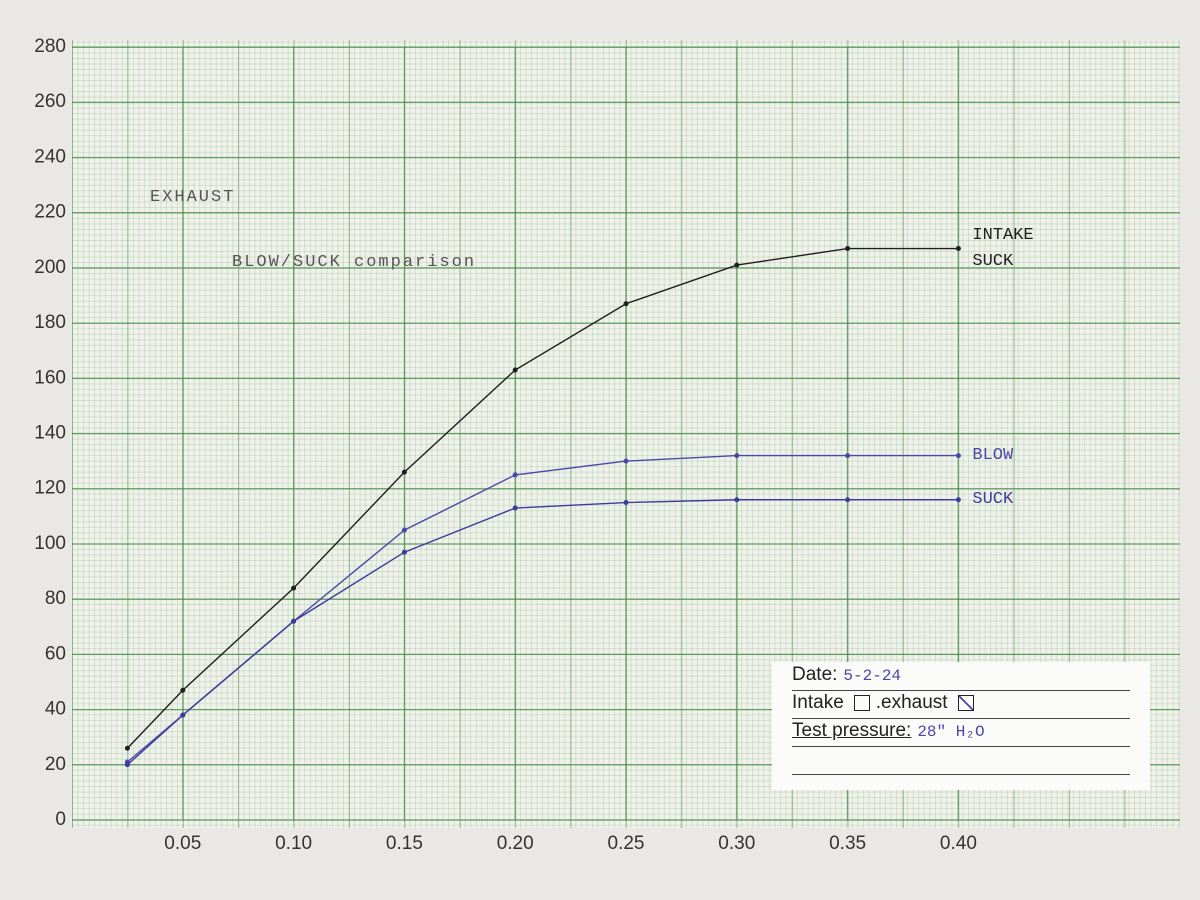 The image size is (1200, 900). What do you see at coordinates (815, 674) in the screenshot?
I see `date-label: Date:` at bounding box center [815, 674].